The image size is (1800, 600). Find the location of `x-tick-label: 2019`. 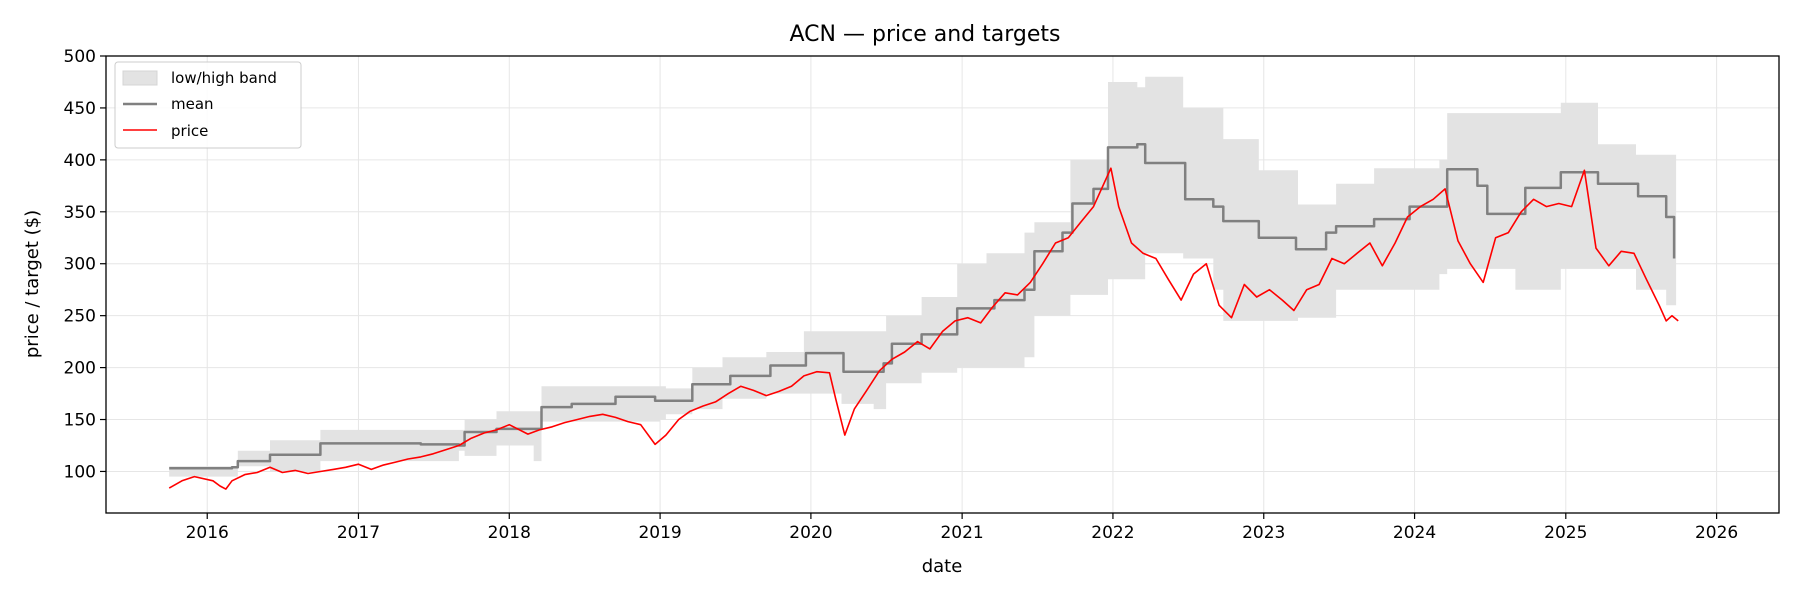

x-tick-label: 2019 is located at coordinates (659, 533).